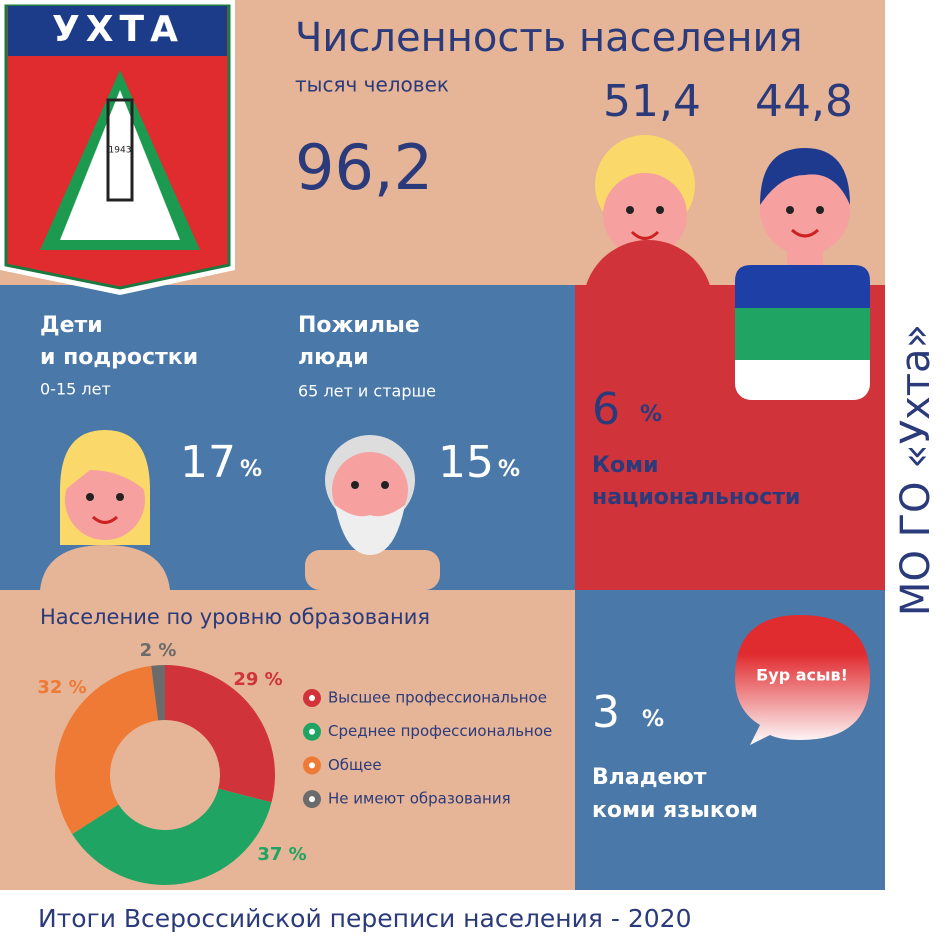 Image resolution: width=945 pixels, height=945 pixels. Describe the element at coordinates (509, 469) in the screenshot. I see `elderly-unit: %` at that location.